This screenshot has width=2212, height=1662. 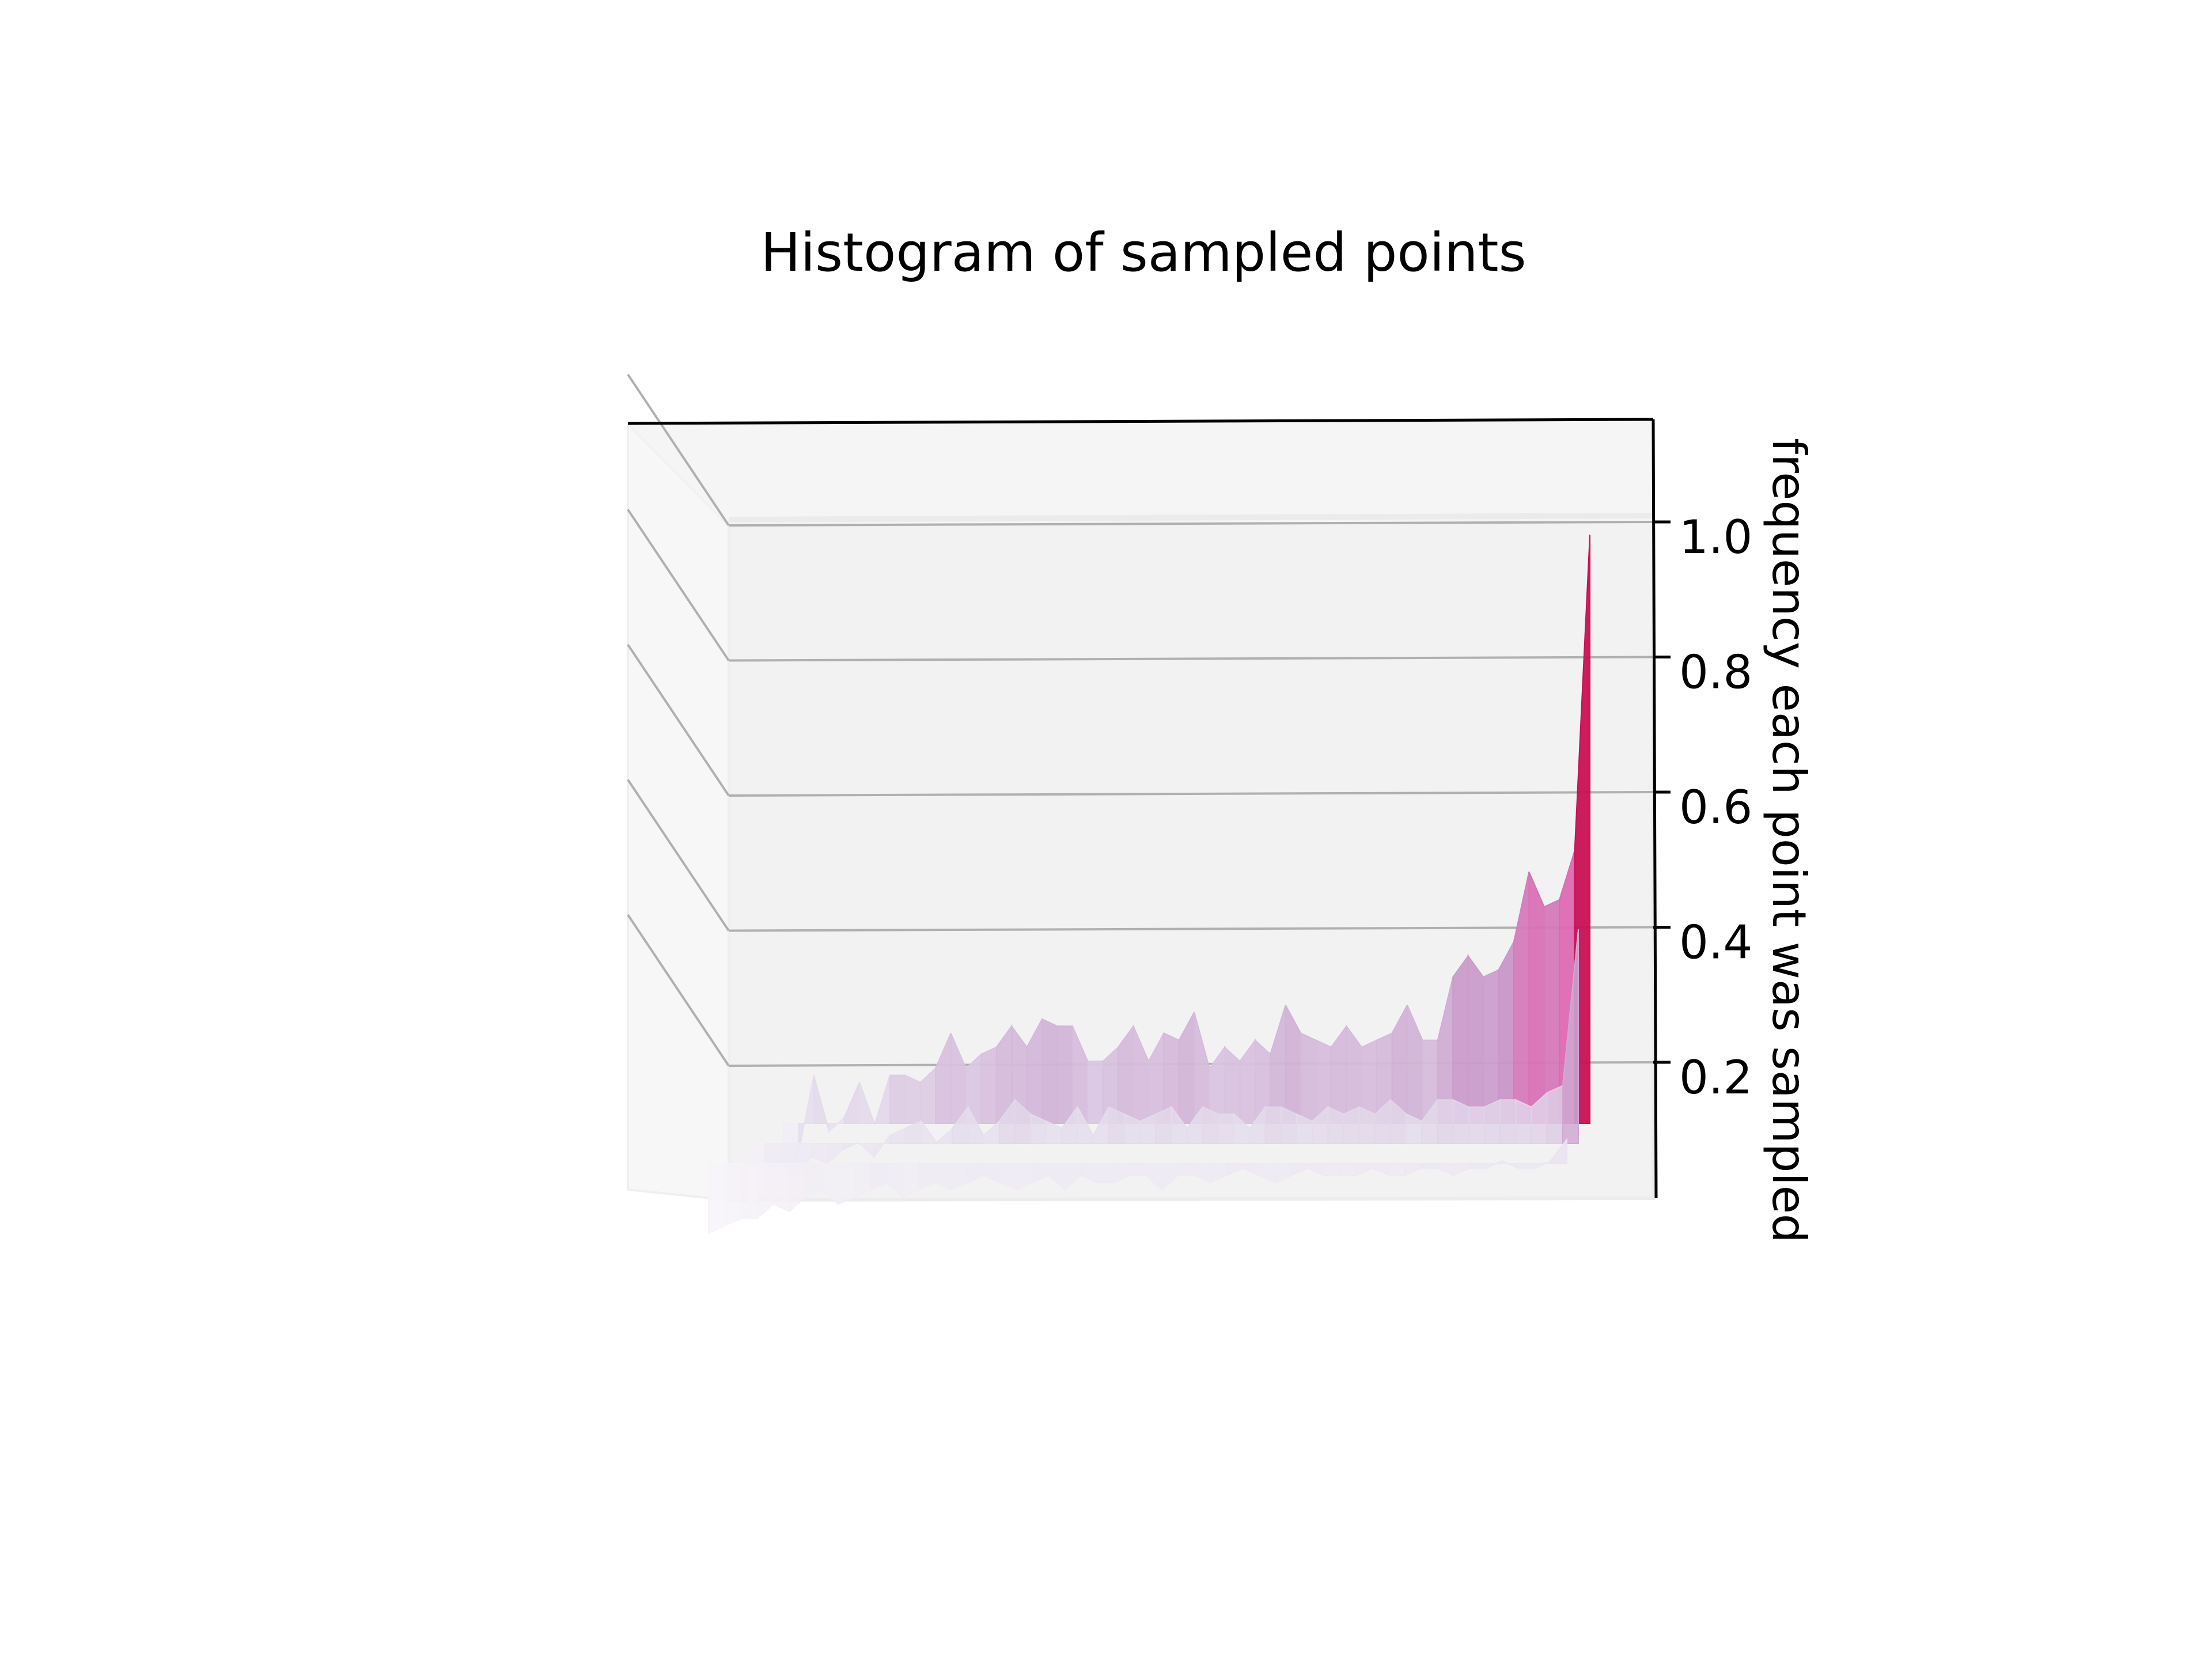 I want to click on z-tick-label: 0.8, so click(x=1715, y=673).